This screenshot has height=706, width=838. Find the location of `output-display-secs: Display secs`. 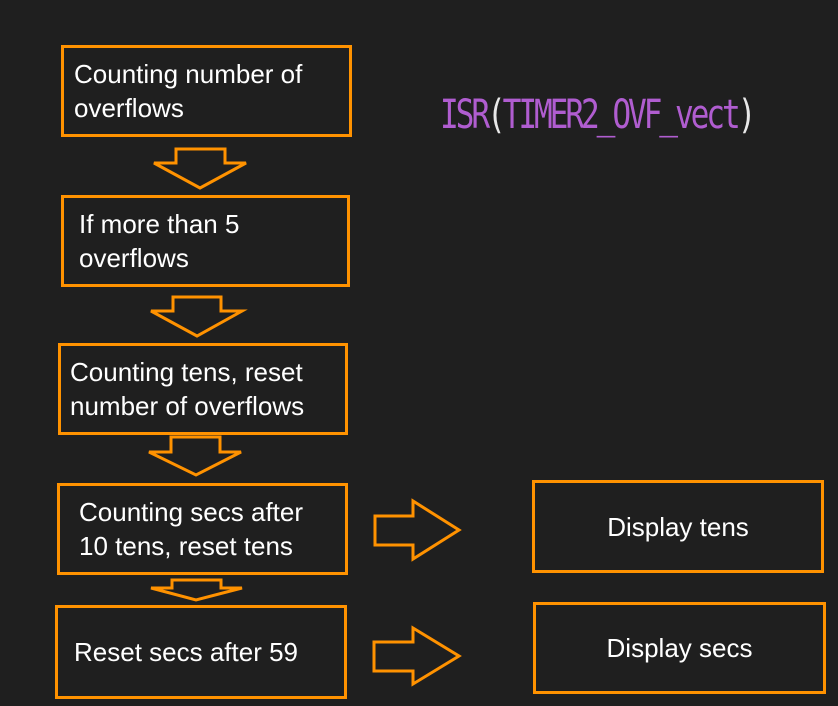

output-display-secs: Display secs is located at coordinates (679, 648).